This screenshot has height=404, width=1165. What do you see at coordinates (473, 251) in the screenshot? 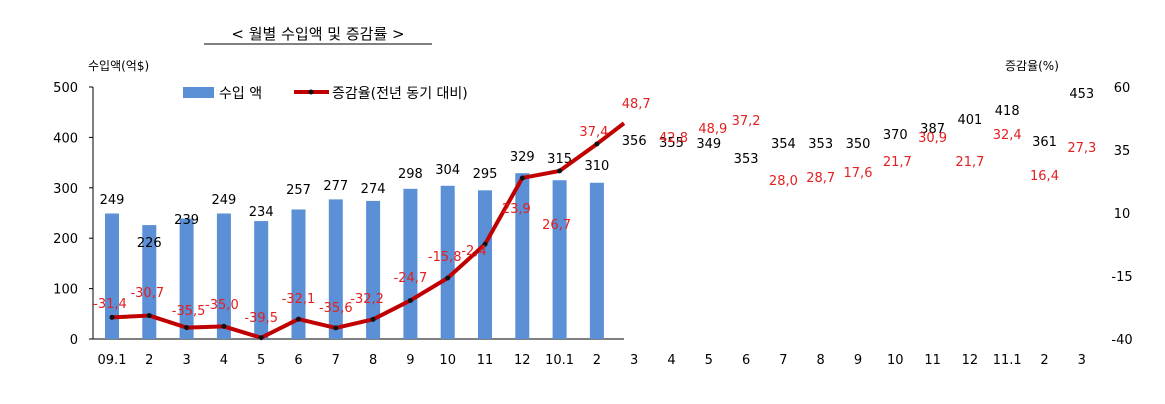
I see `rate-value-label: -2,4` at bounding box center [473, 251].